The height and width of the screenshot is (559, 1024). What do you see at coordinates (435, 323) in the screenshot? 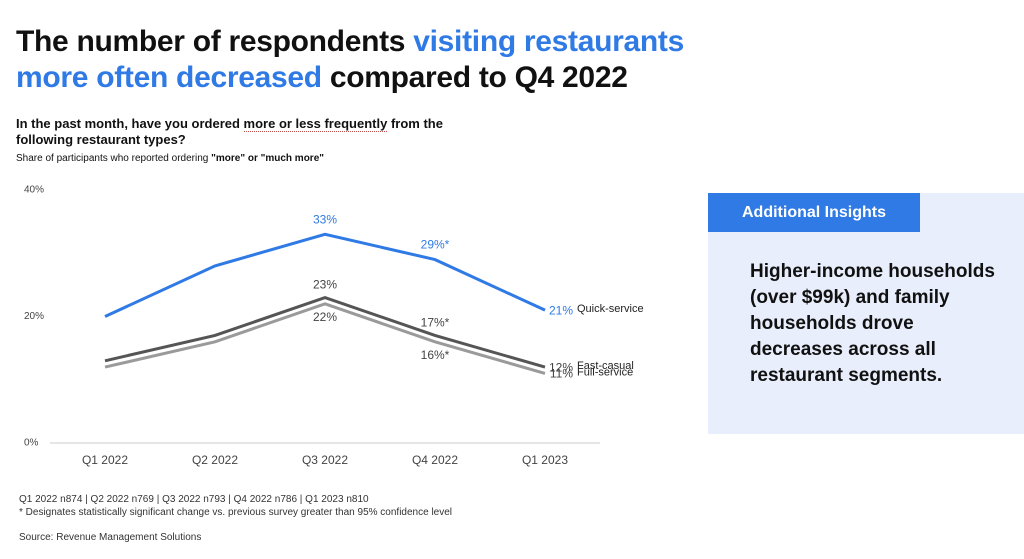
I see `data-label: 17%*` at bounding box center [435, 323].